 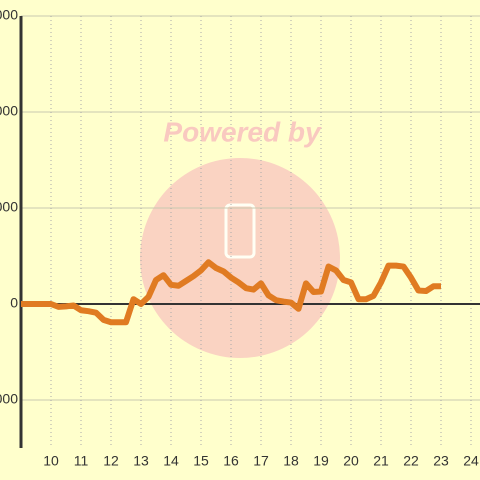 I want to click on x-tick-label: 20, so click(x=351, y=461).